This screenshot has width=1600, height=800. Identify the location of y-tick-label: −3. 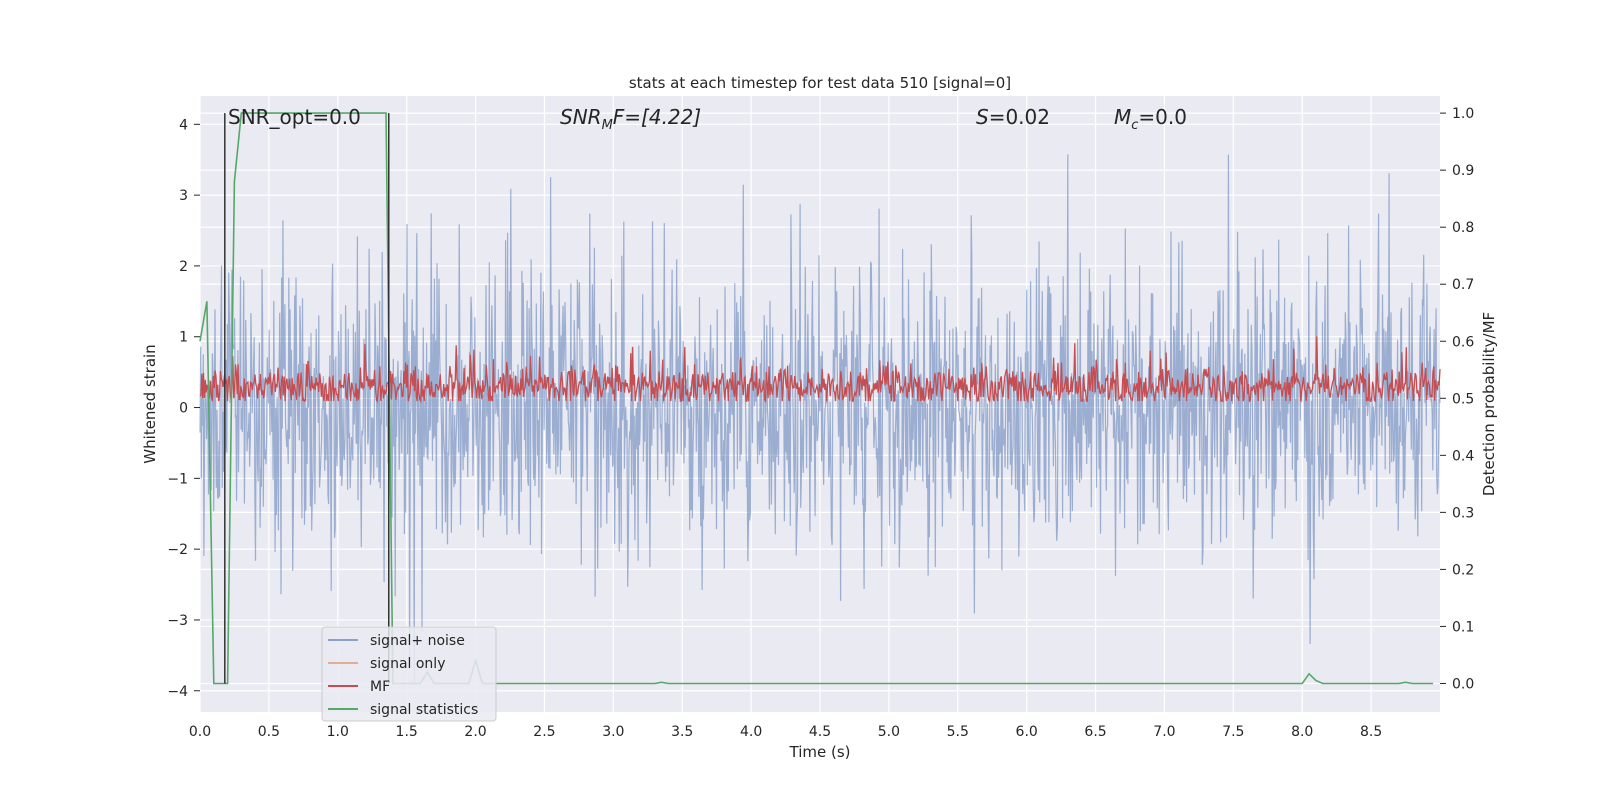
(177, 621).